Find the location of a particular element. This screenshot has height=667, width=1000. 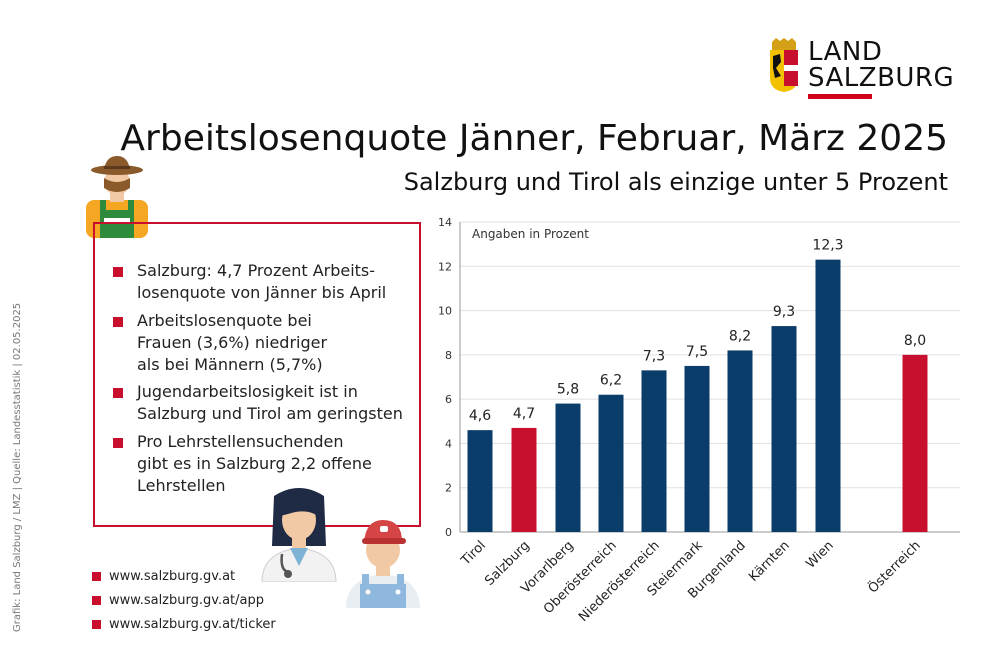

land-salzburg-logo: LAND SALZBURG is located at coordinates (861, 69).